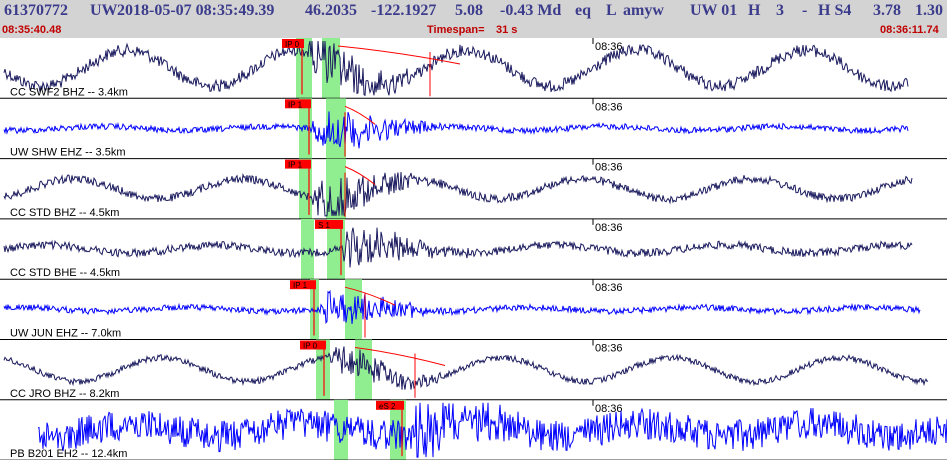 The width and height of the screenshot is (947, 460). I want to click on event-lat: 46.2035, so click(331, 10).